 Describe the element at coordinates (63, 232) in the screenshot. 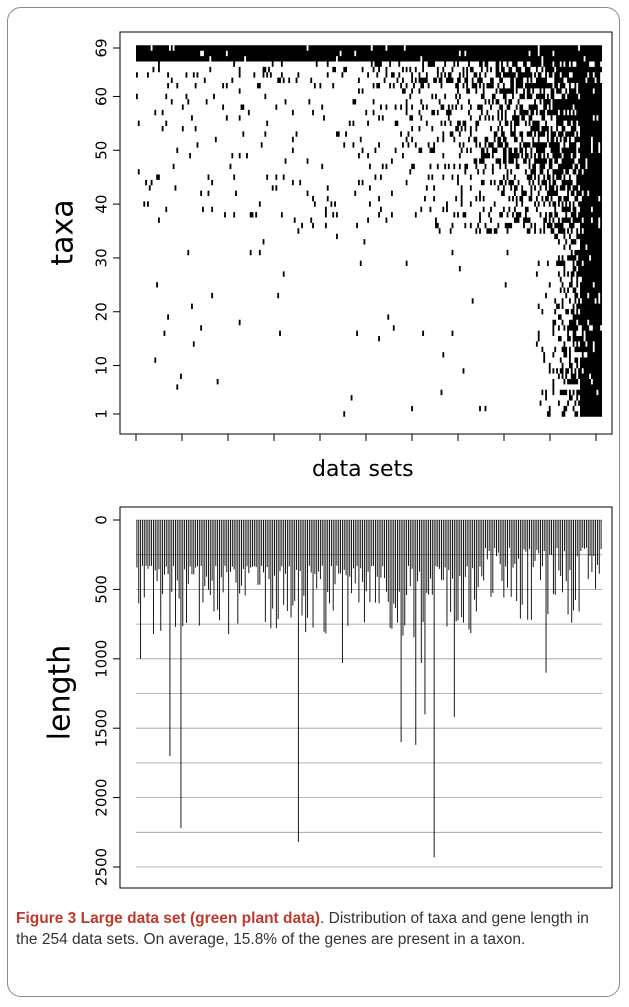

I see `heatmap-y-label: taxa` at that location.